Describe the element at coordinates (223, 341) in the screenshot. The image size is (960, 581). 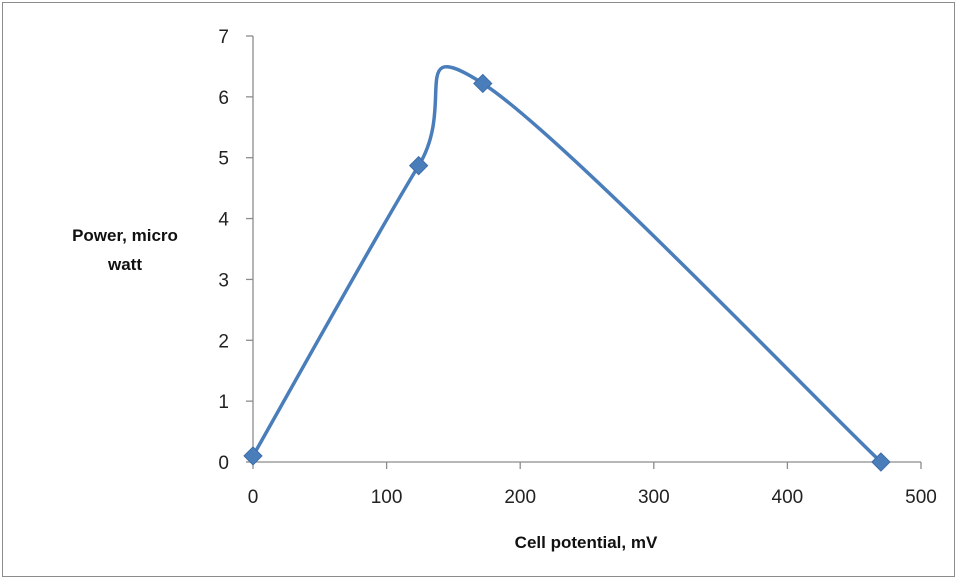
I see `y-tick-label: 2` at that location.